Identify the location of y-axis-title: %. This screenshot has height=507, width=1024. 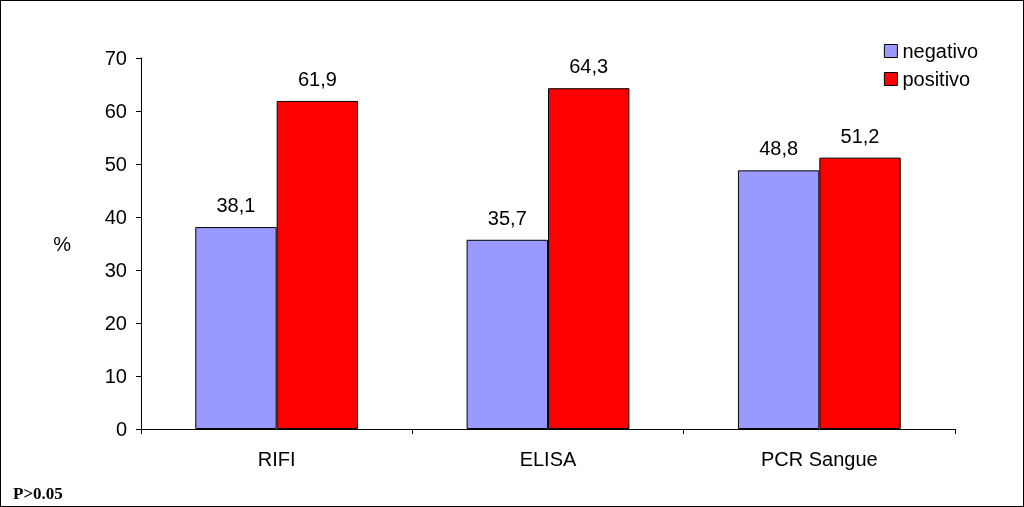
(62, 243).